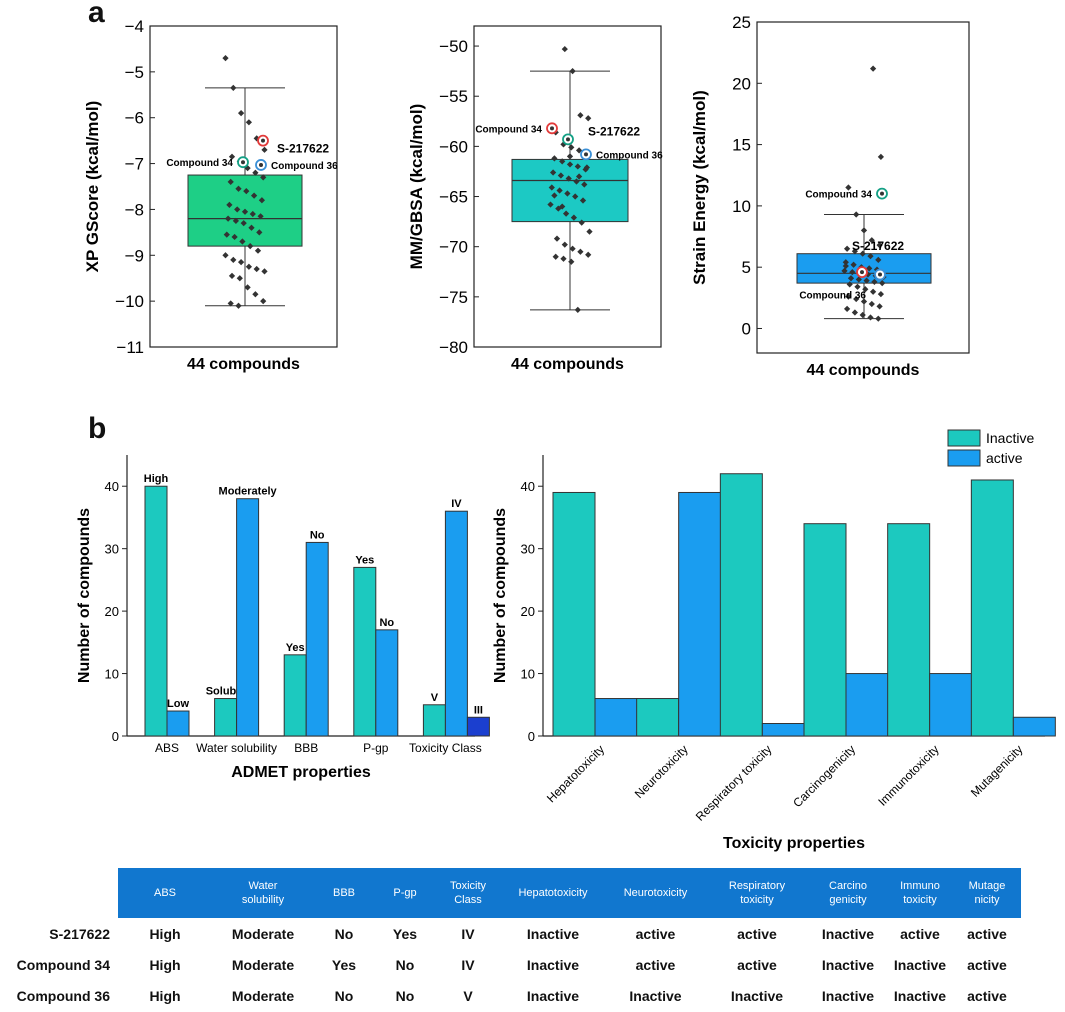 Image resolution: width=1065 pixels, height=1012 pixels. What do you see at coordinates (364, 560) in the screenshot?
I see `bar-label: Yes` at bounding box center [364, 560].